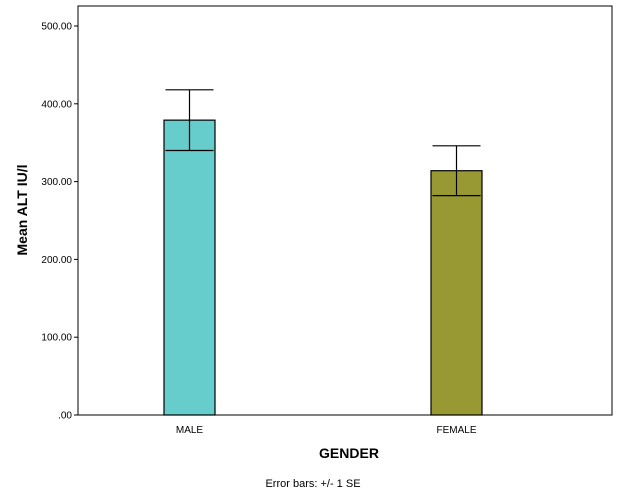  What do you see at coordinates (349, 453) in the screenshot?
I see `x-axis-title: GENDER` at bounding box center [349, 453].